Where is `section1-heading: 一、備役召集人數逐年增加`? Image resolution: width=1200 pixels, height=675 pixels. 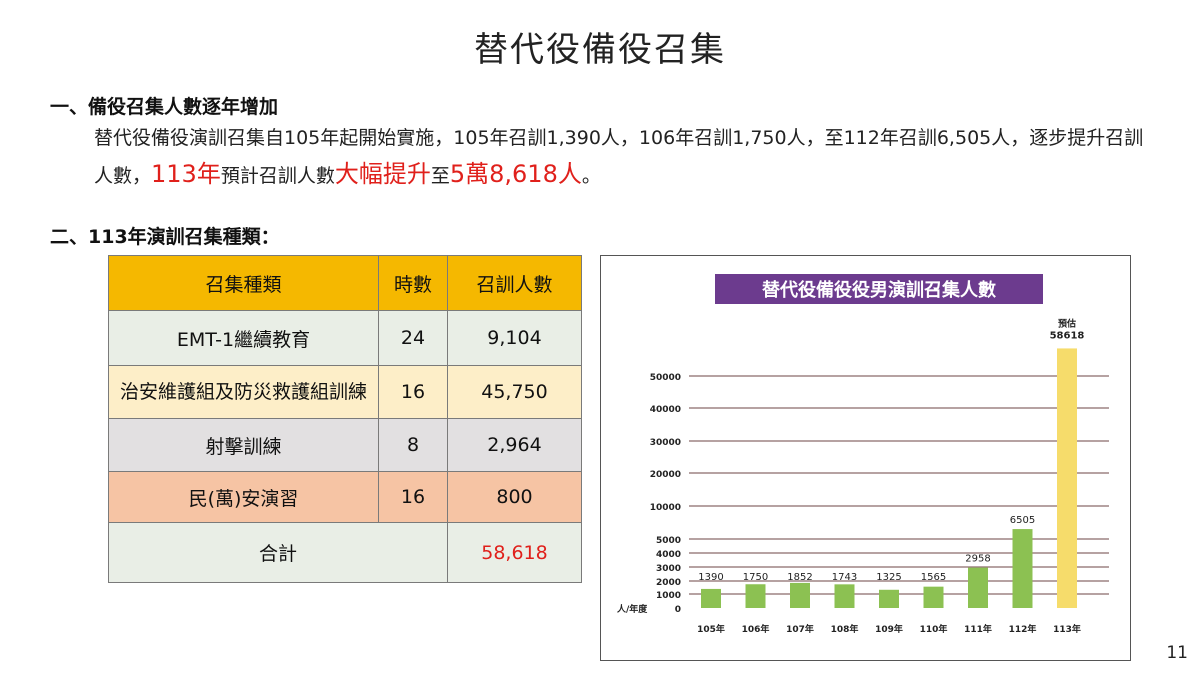 section1-heading: 一、備役召集人數逐年增加 is located at coordinates (164, 107).